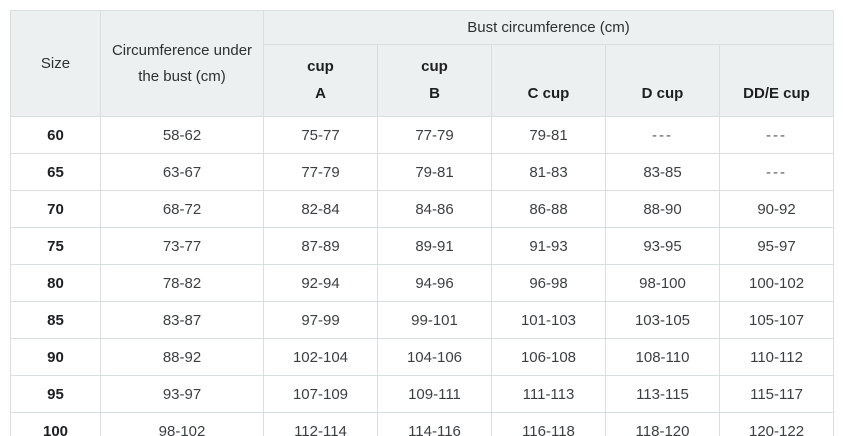  What do you see at coordinates (662, 320) in the screenshot?
I see `cup-range-cell: 103-105` at bounding box center [662, 320].